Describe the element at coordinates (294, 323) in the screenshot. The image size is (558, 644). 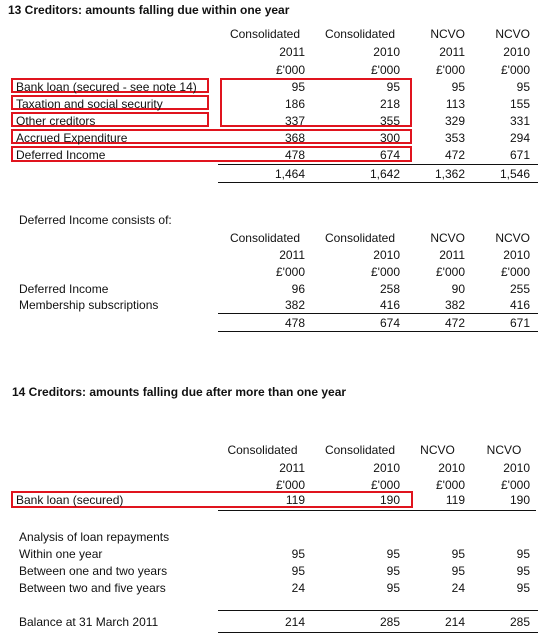
I see `total-cell: 478` at that location.